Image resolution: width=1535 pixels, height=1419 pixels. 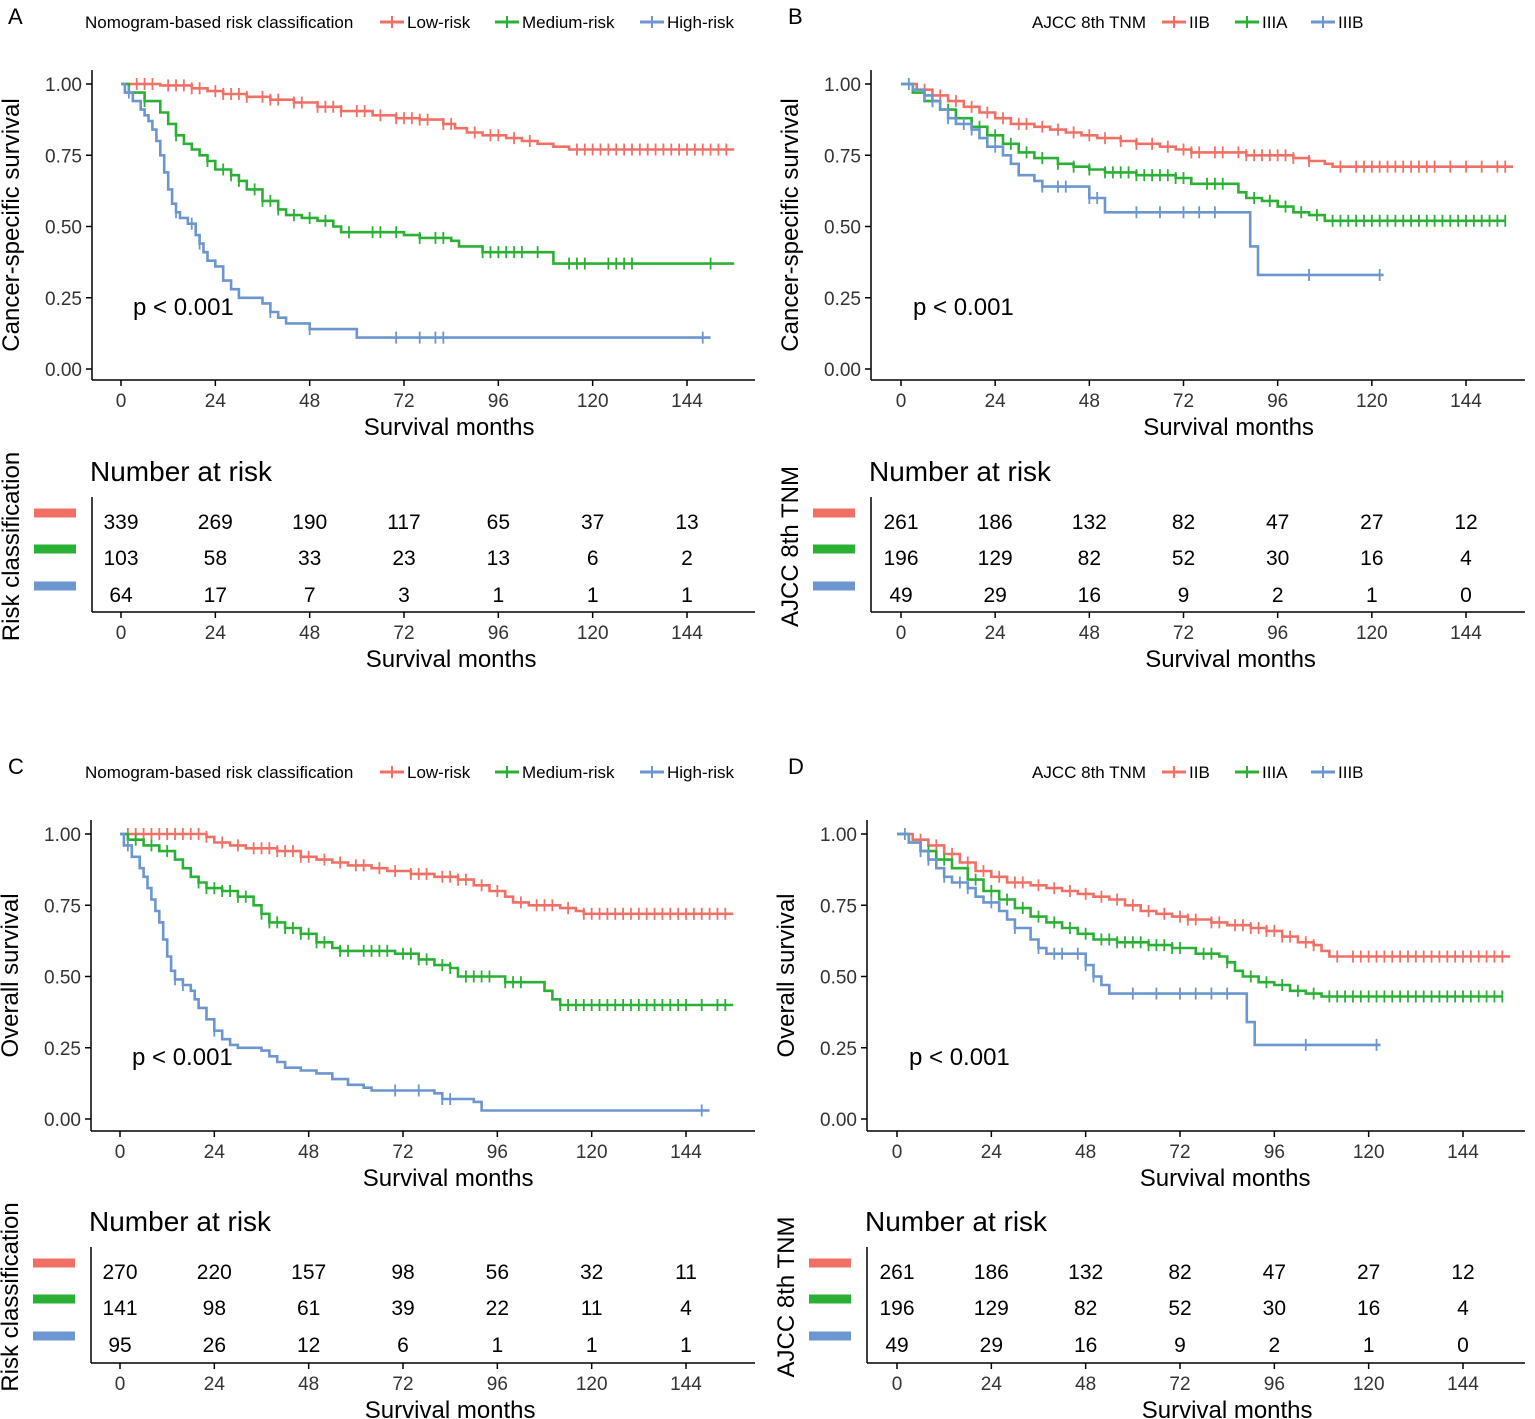 I want to click on risk-table-cell: 26, so click(x=214, y=1345).